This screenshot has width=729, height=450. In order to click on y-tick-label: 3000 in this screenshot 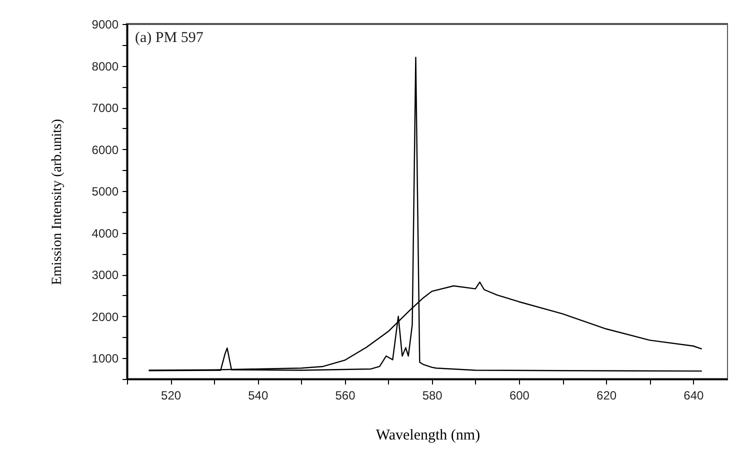, I will do `click(105, 275)`.